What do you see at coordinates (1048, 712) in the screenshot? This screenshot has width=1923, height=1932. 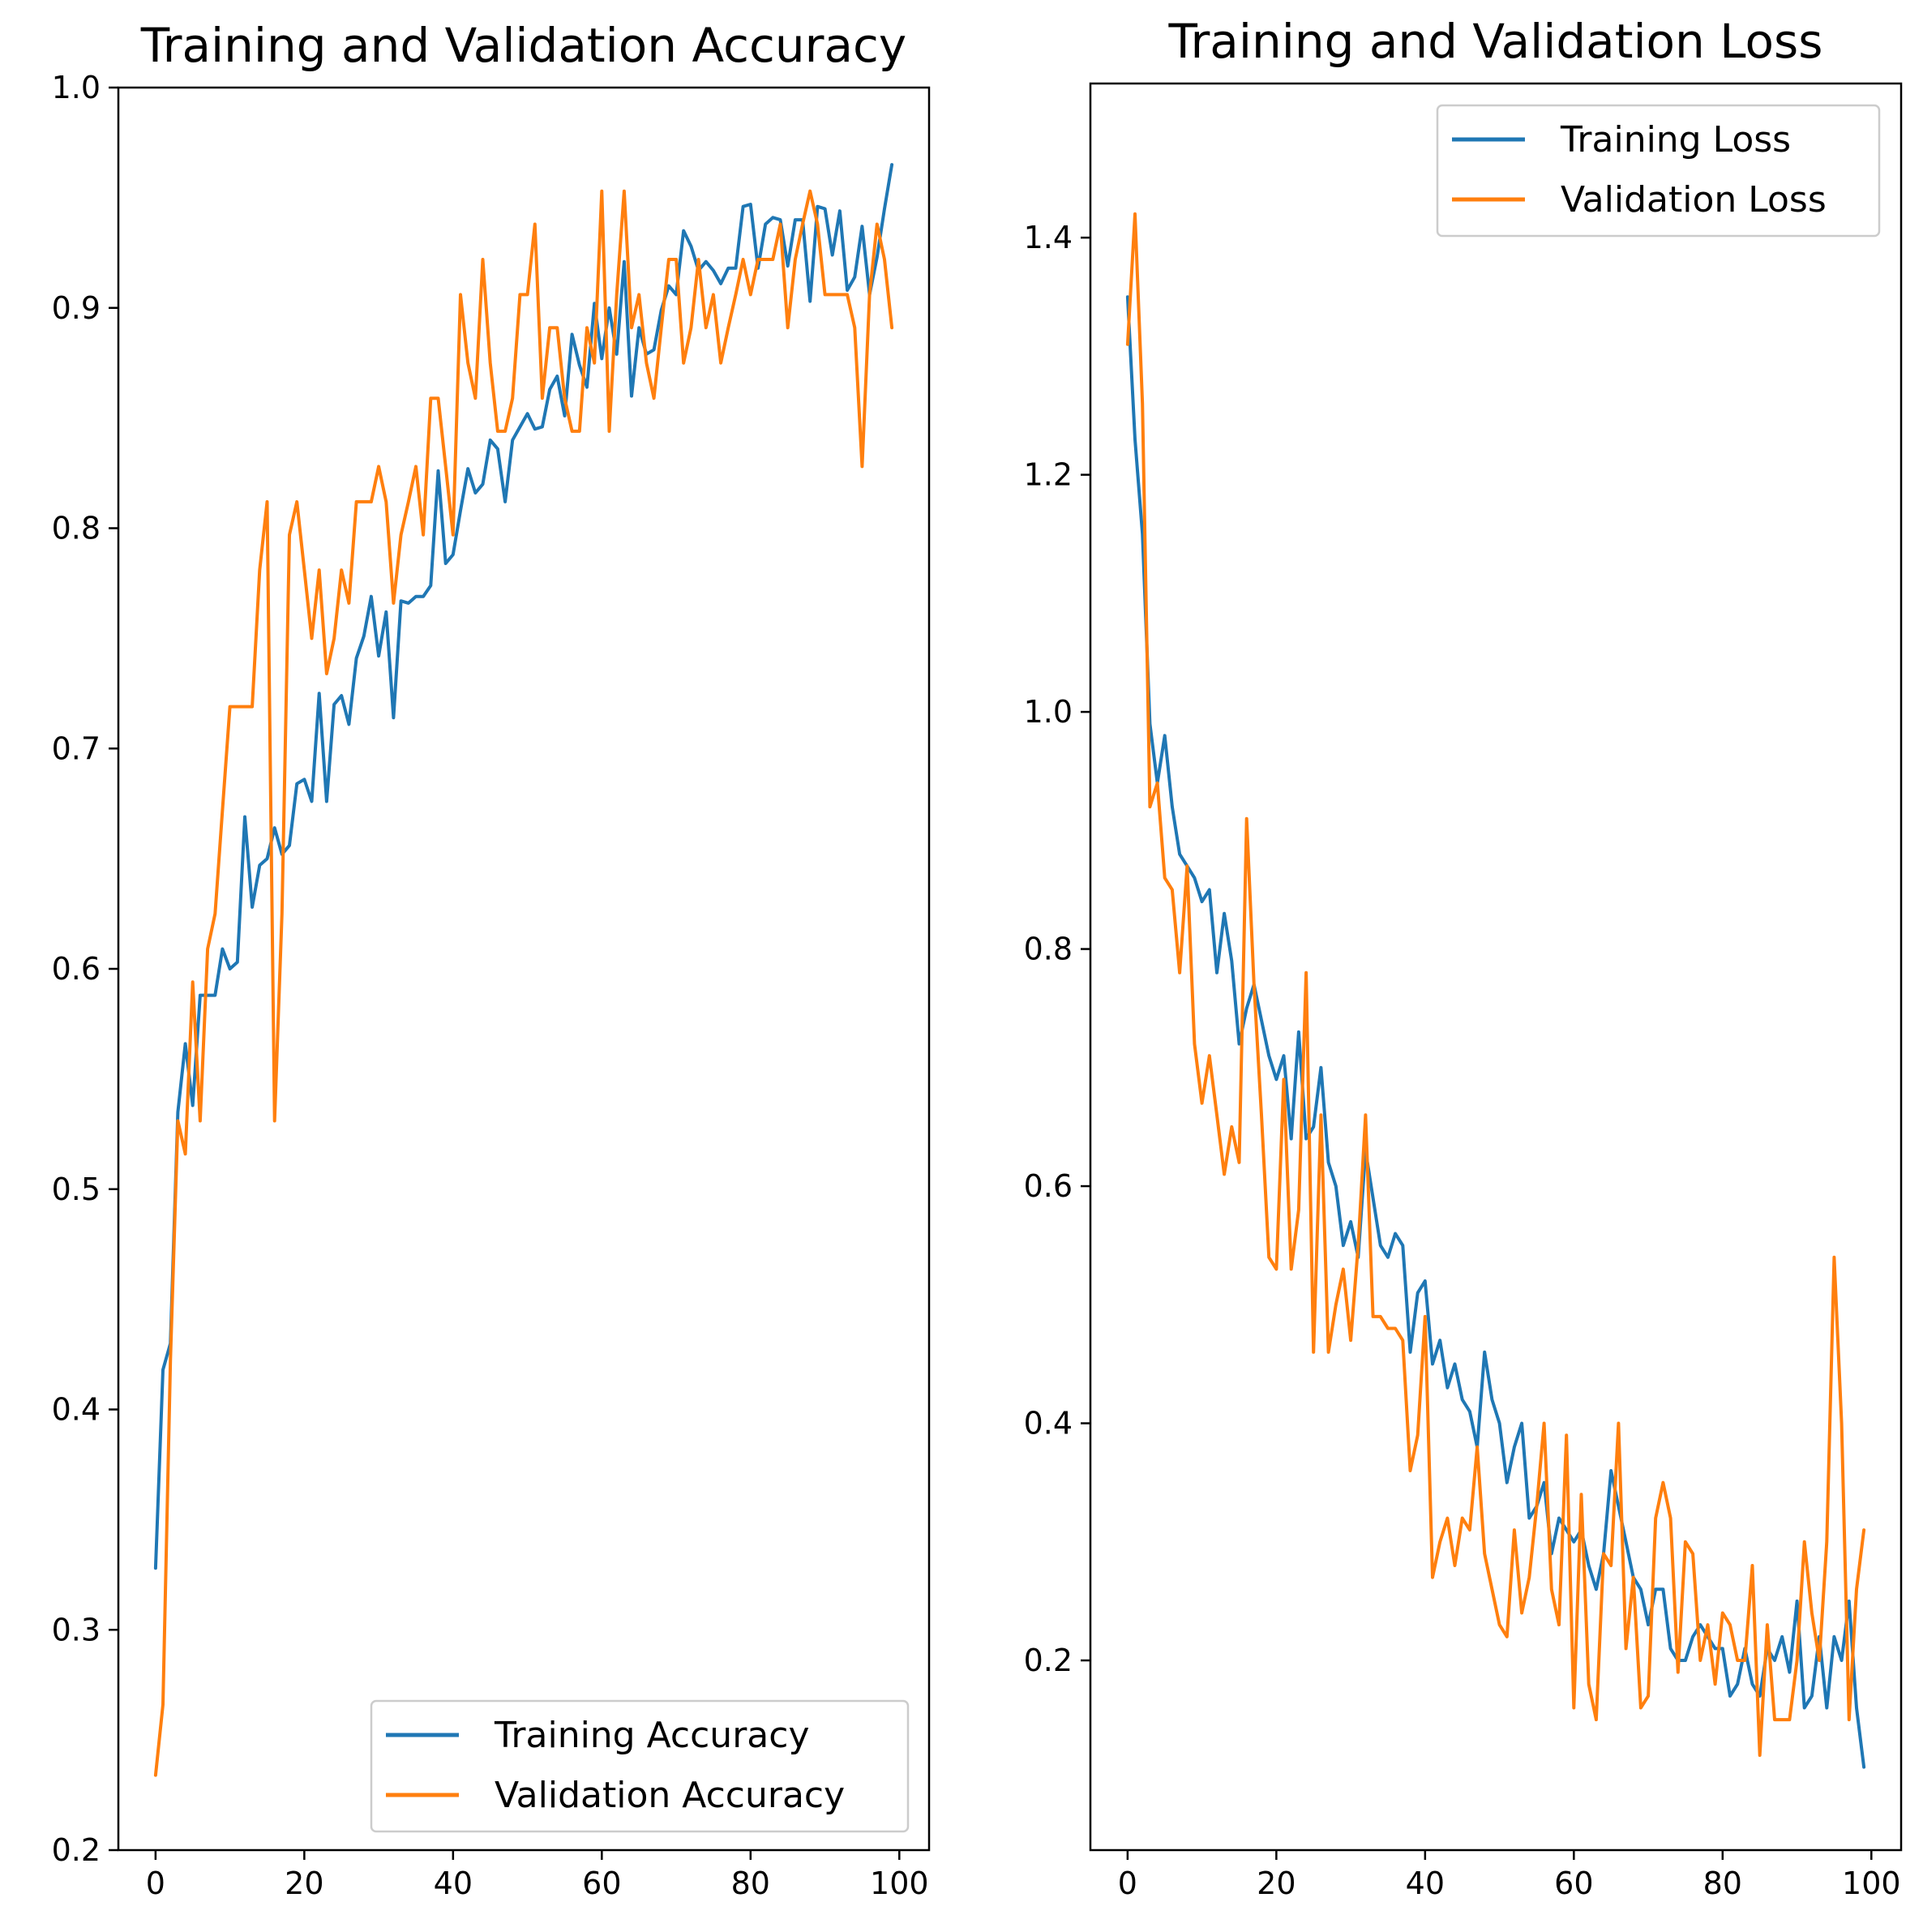 I see `loss-y-tick-label: 1.0` at bounding box center [1048, 712].